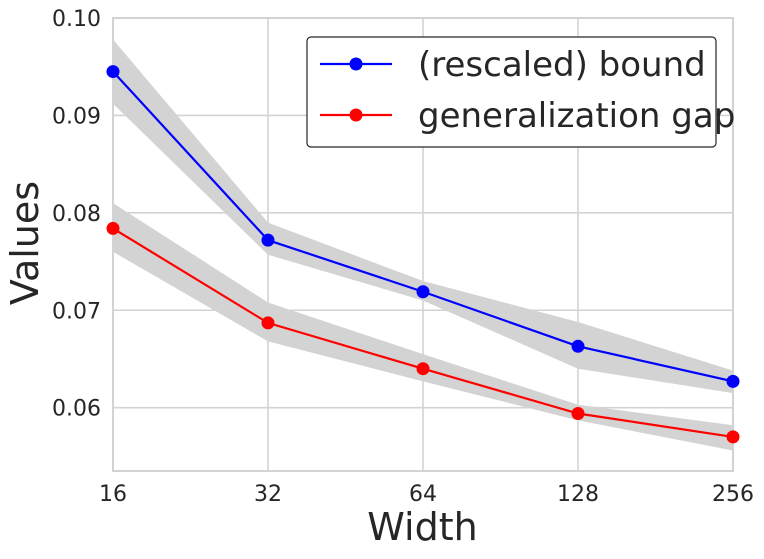  I want to click on y-tick-label-0.09: 0.09, so click(76, 116).